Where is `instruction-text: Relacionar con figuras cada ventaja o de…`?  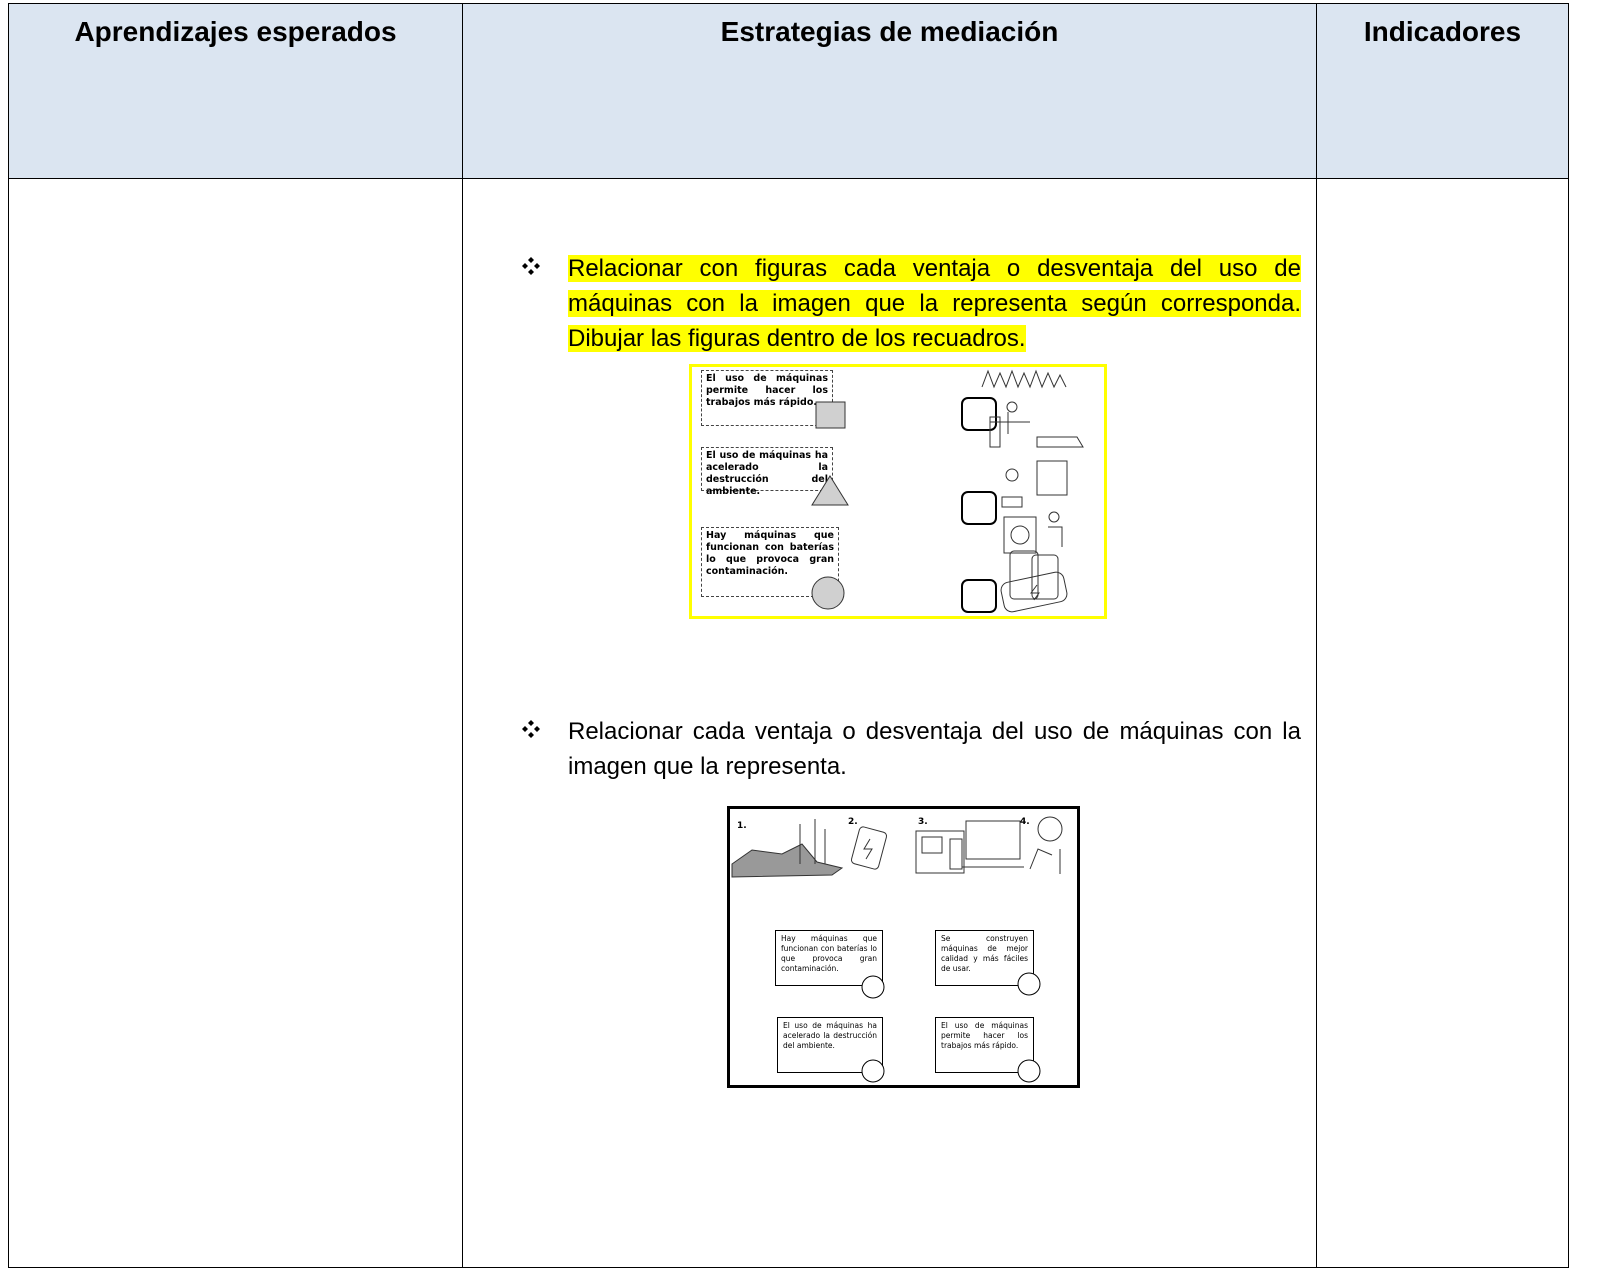 instruction-text: Relacionar con figuras cada ventaja o de… is located at coordinates (934, 303).